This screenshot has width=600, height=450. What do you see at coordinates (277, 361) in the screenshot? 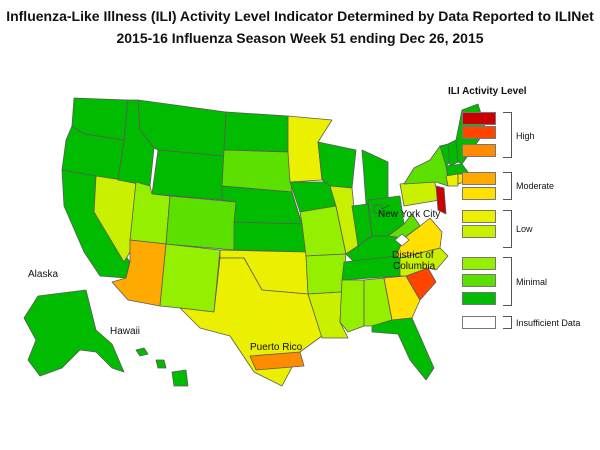
I see `state-pr` at bounding box center [277, 361].